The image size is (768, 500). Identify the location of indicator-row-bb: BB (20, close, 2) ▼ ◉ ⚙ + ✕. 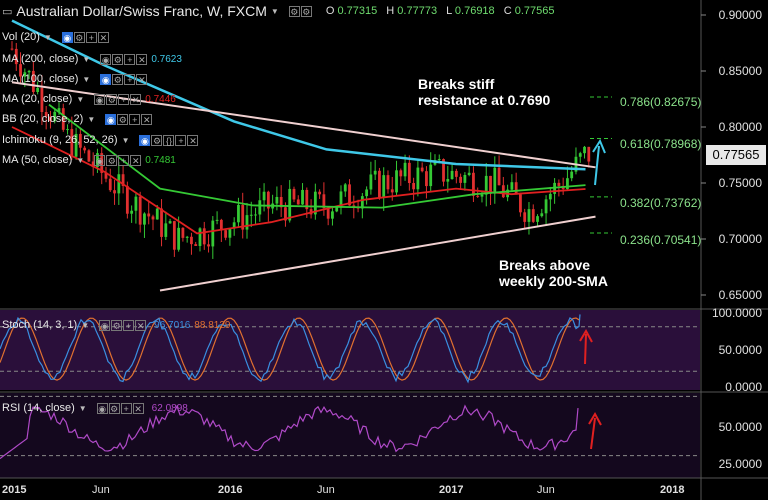
(77, 119).